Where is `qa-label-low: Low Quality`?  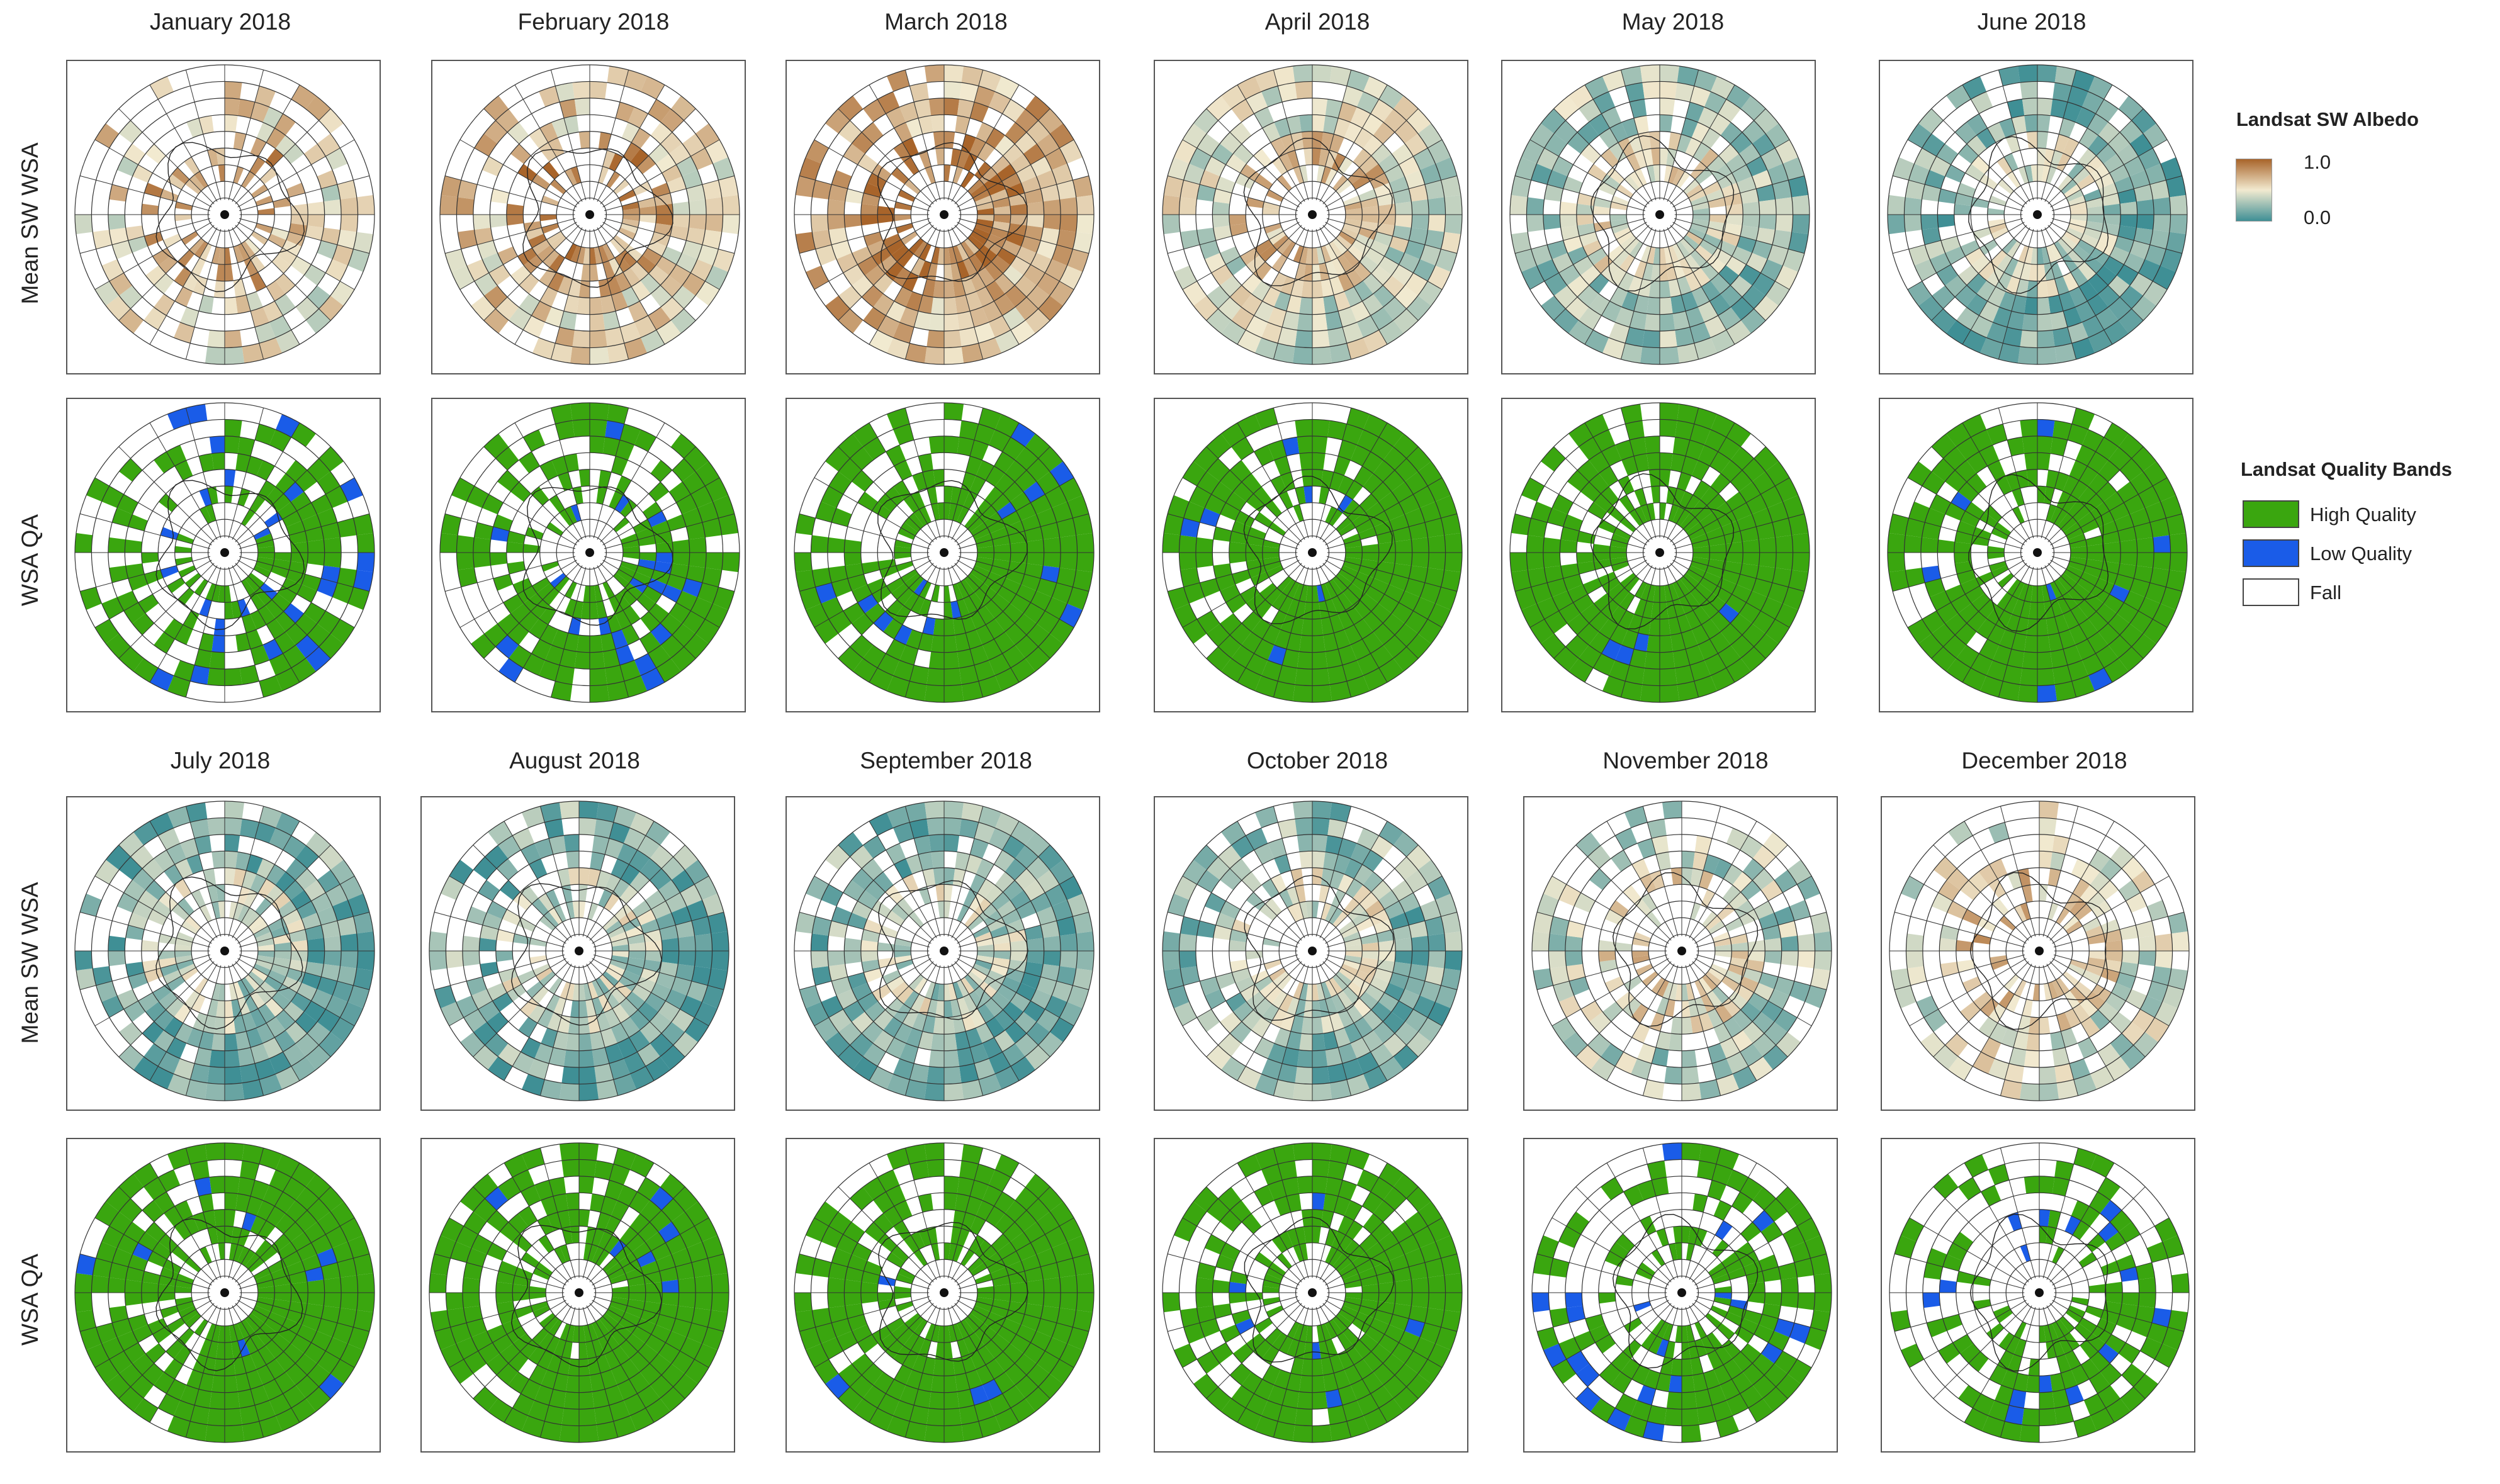
qa-label-low: Low Quality is located at coordinates (2361, 553).